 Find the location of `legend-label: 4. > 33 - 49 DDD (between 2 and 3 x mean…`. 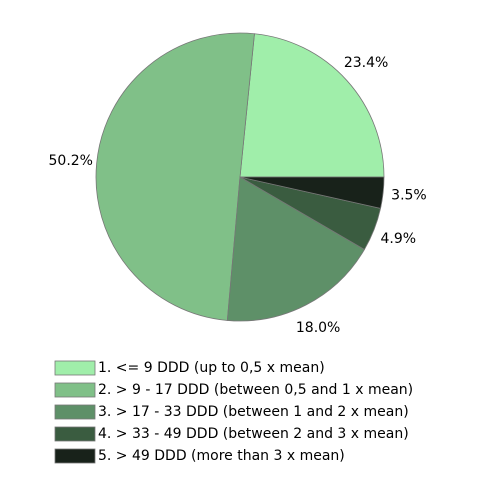

legend-label: 4. > 33 - 49 DDD (between 2 and 3 x mean… is located at coordinates (253, 434).